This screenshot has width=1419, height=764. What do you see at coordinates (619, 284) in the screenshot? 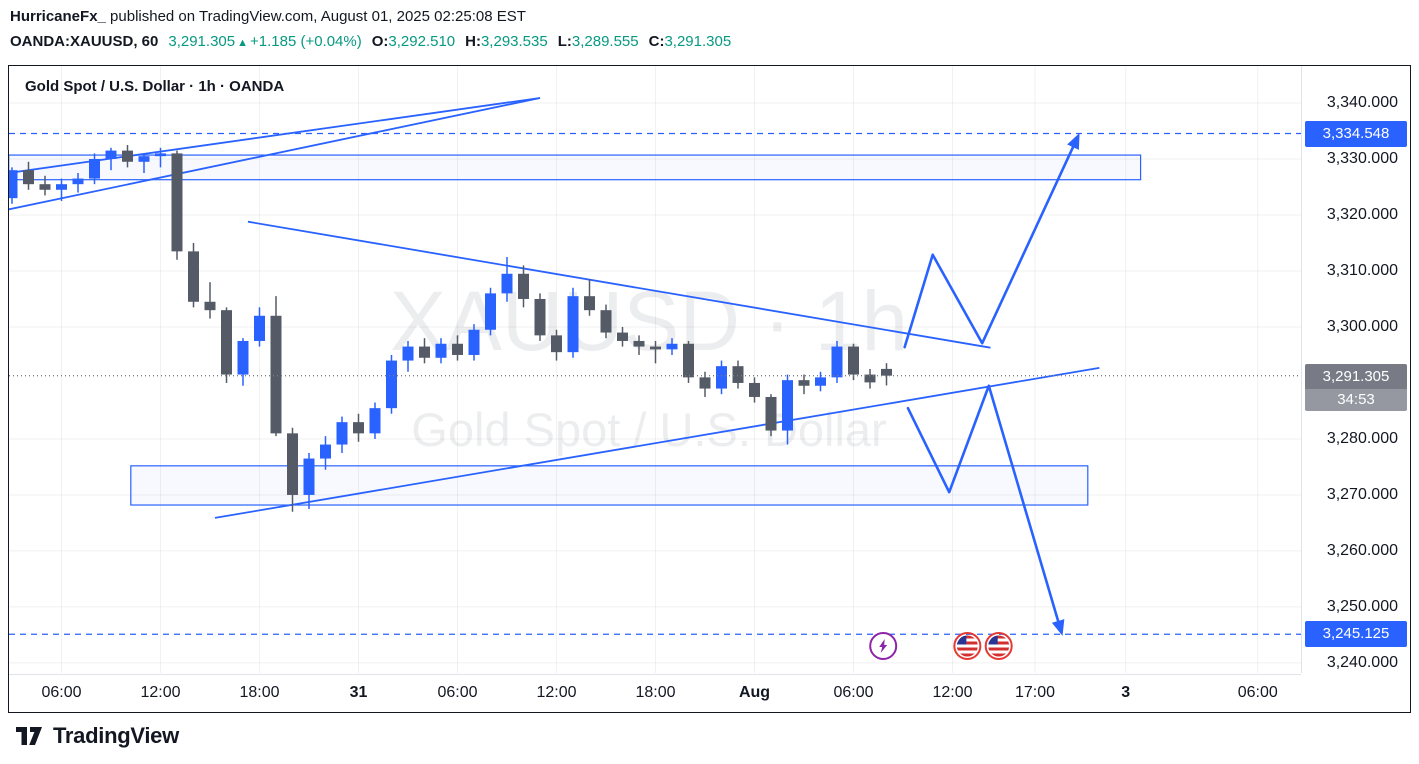
I see `triangle-upper-trendline` at bounding box center [619, 284].